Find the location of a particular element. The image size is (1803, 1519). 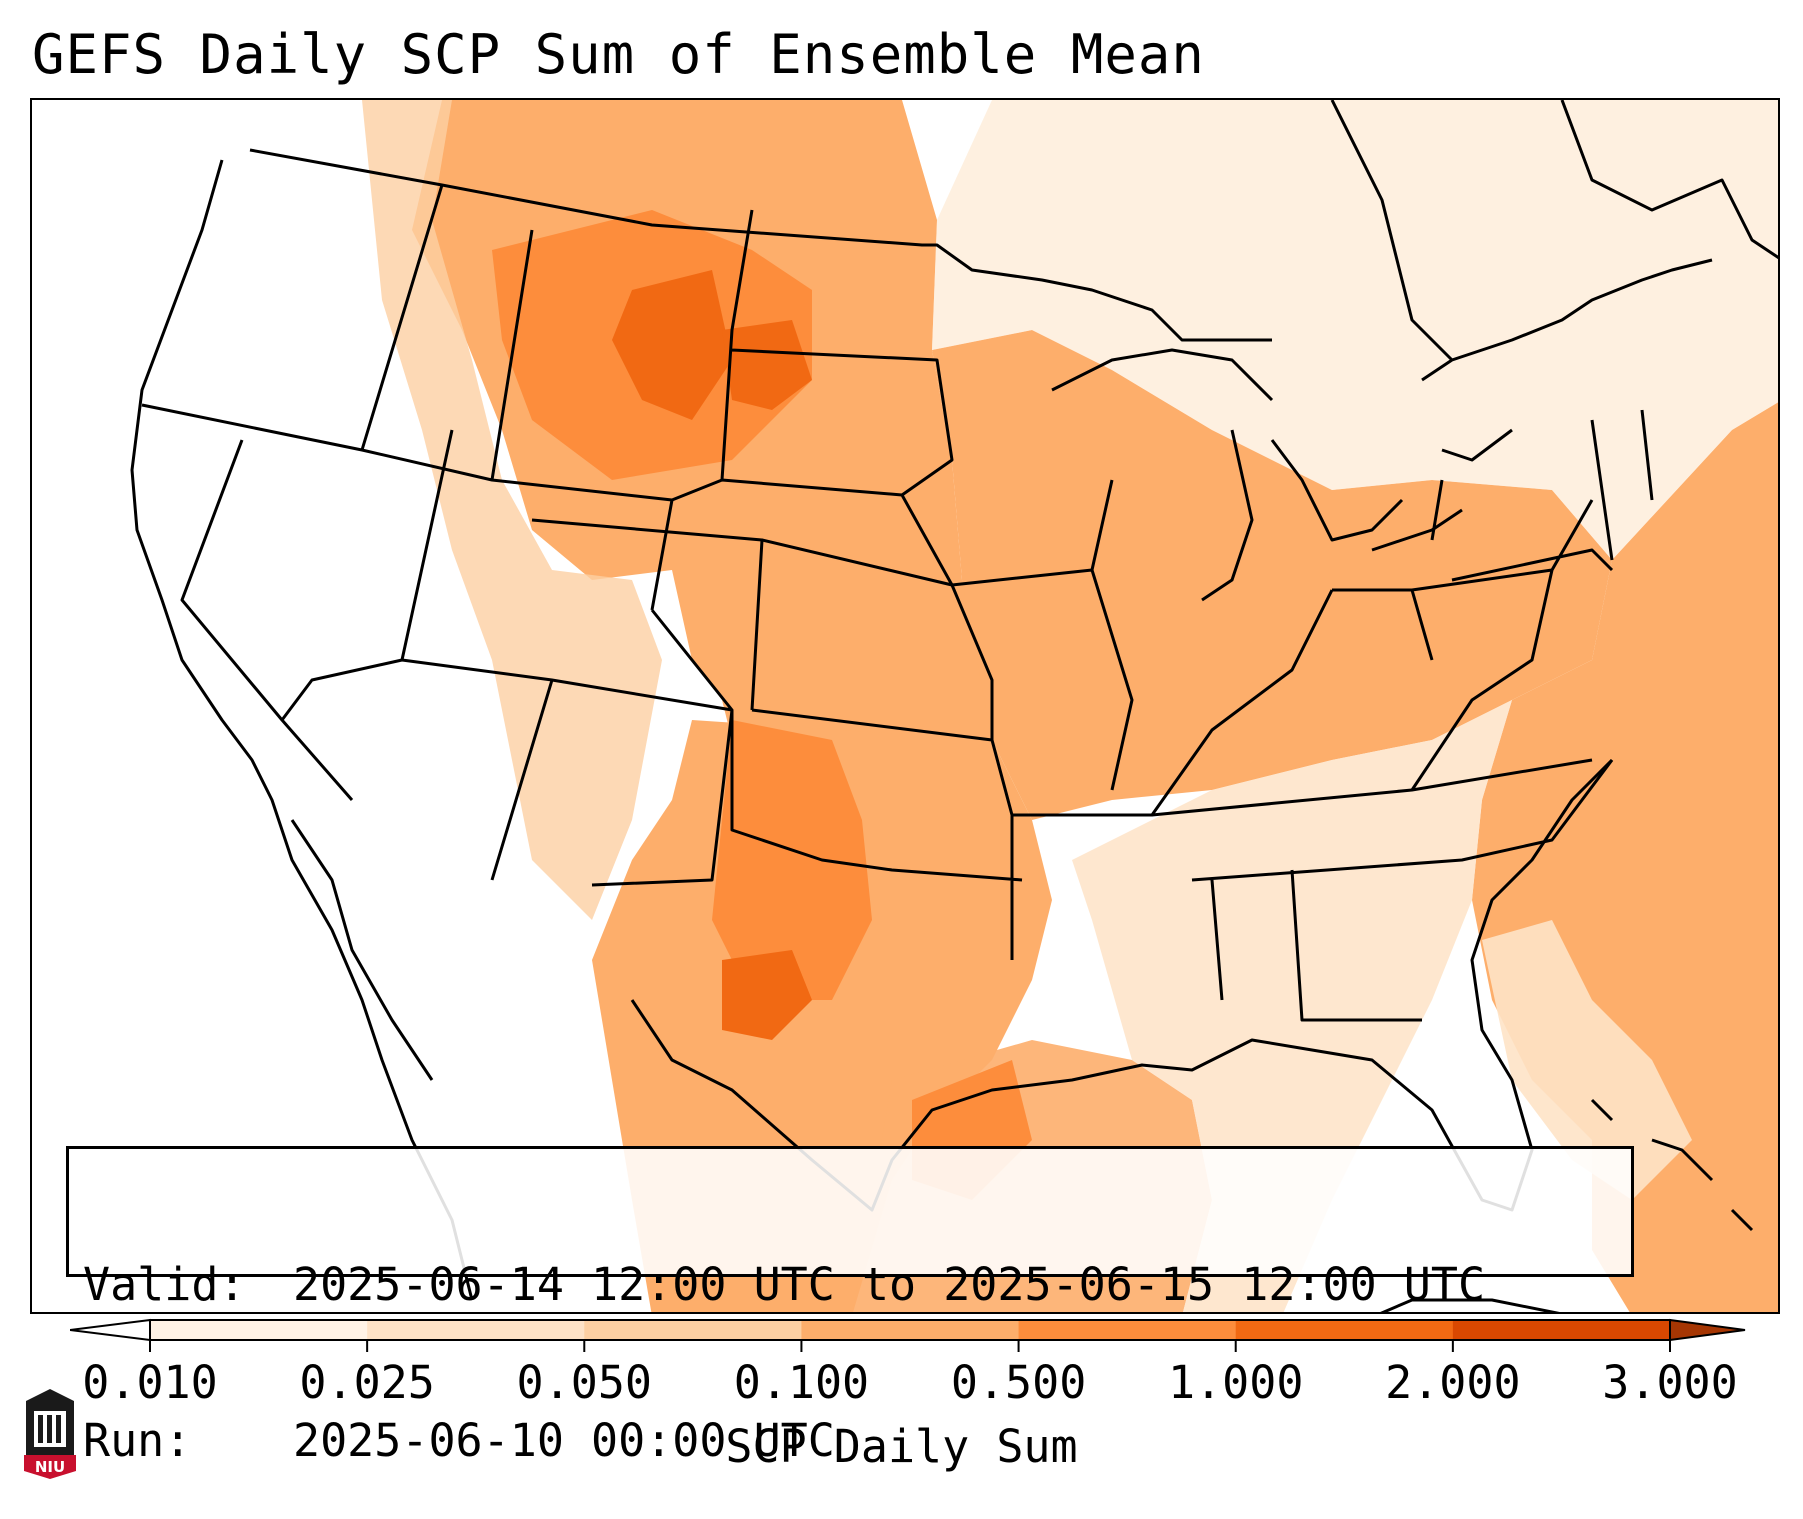

scp-area-northeast-fringe is located at coordinates (1355, 330).